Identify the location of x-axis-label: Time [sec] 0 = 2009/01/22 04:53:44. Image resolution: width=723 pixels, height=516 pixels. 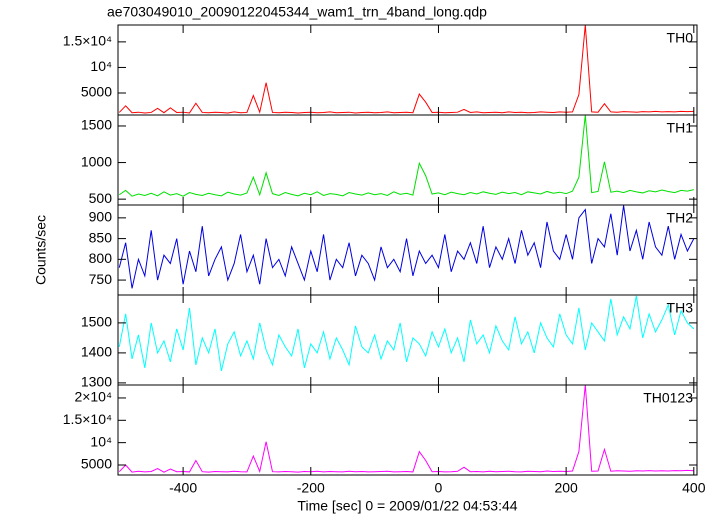
(407, 506).